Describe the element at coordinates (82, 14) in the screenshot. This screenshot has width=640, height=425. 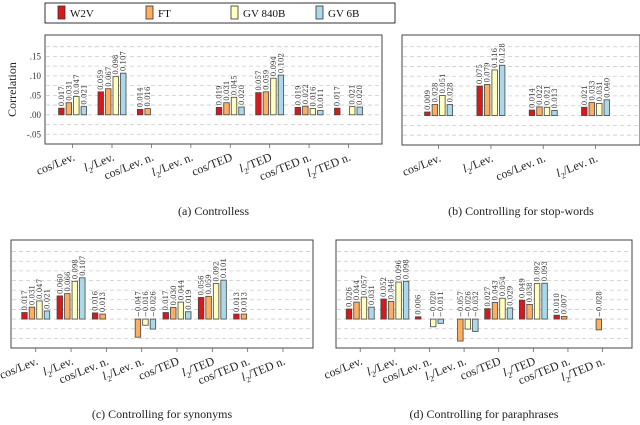
I see `legend-label: W2V` at that location.